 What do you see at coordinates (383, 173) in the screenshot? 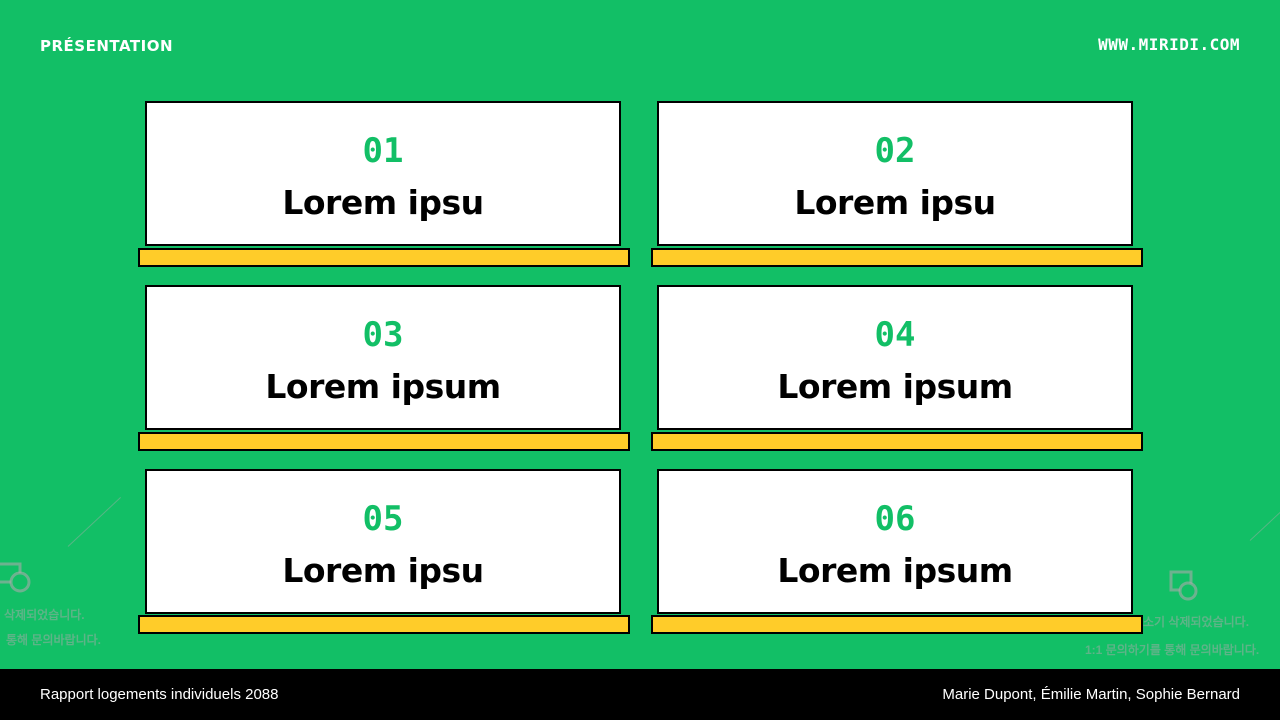
I see `card-01: 01 Lorem ipsu` at bounding box center [383, 173].